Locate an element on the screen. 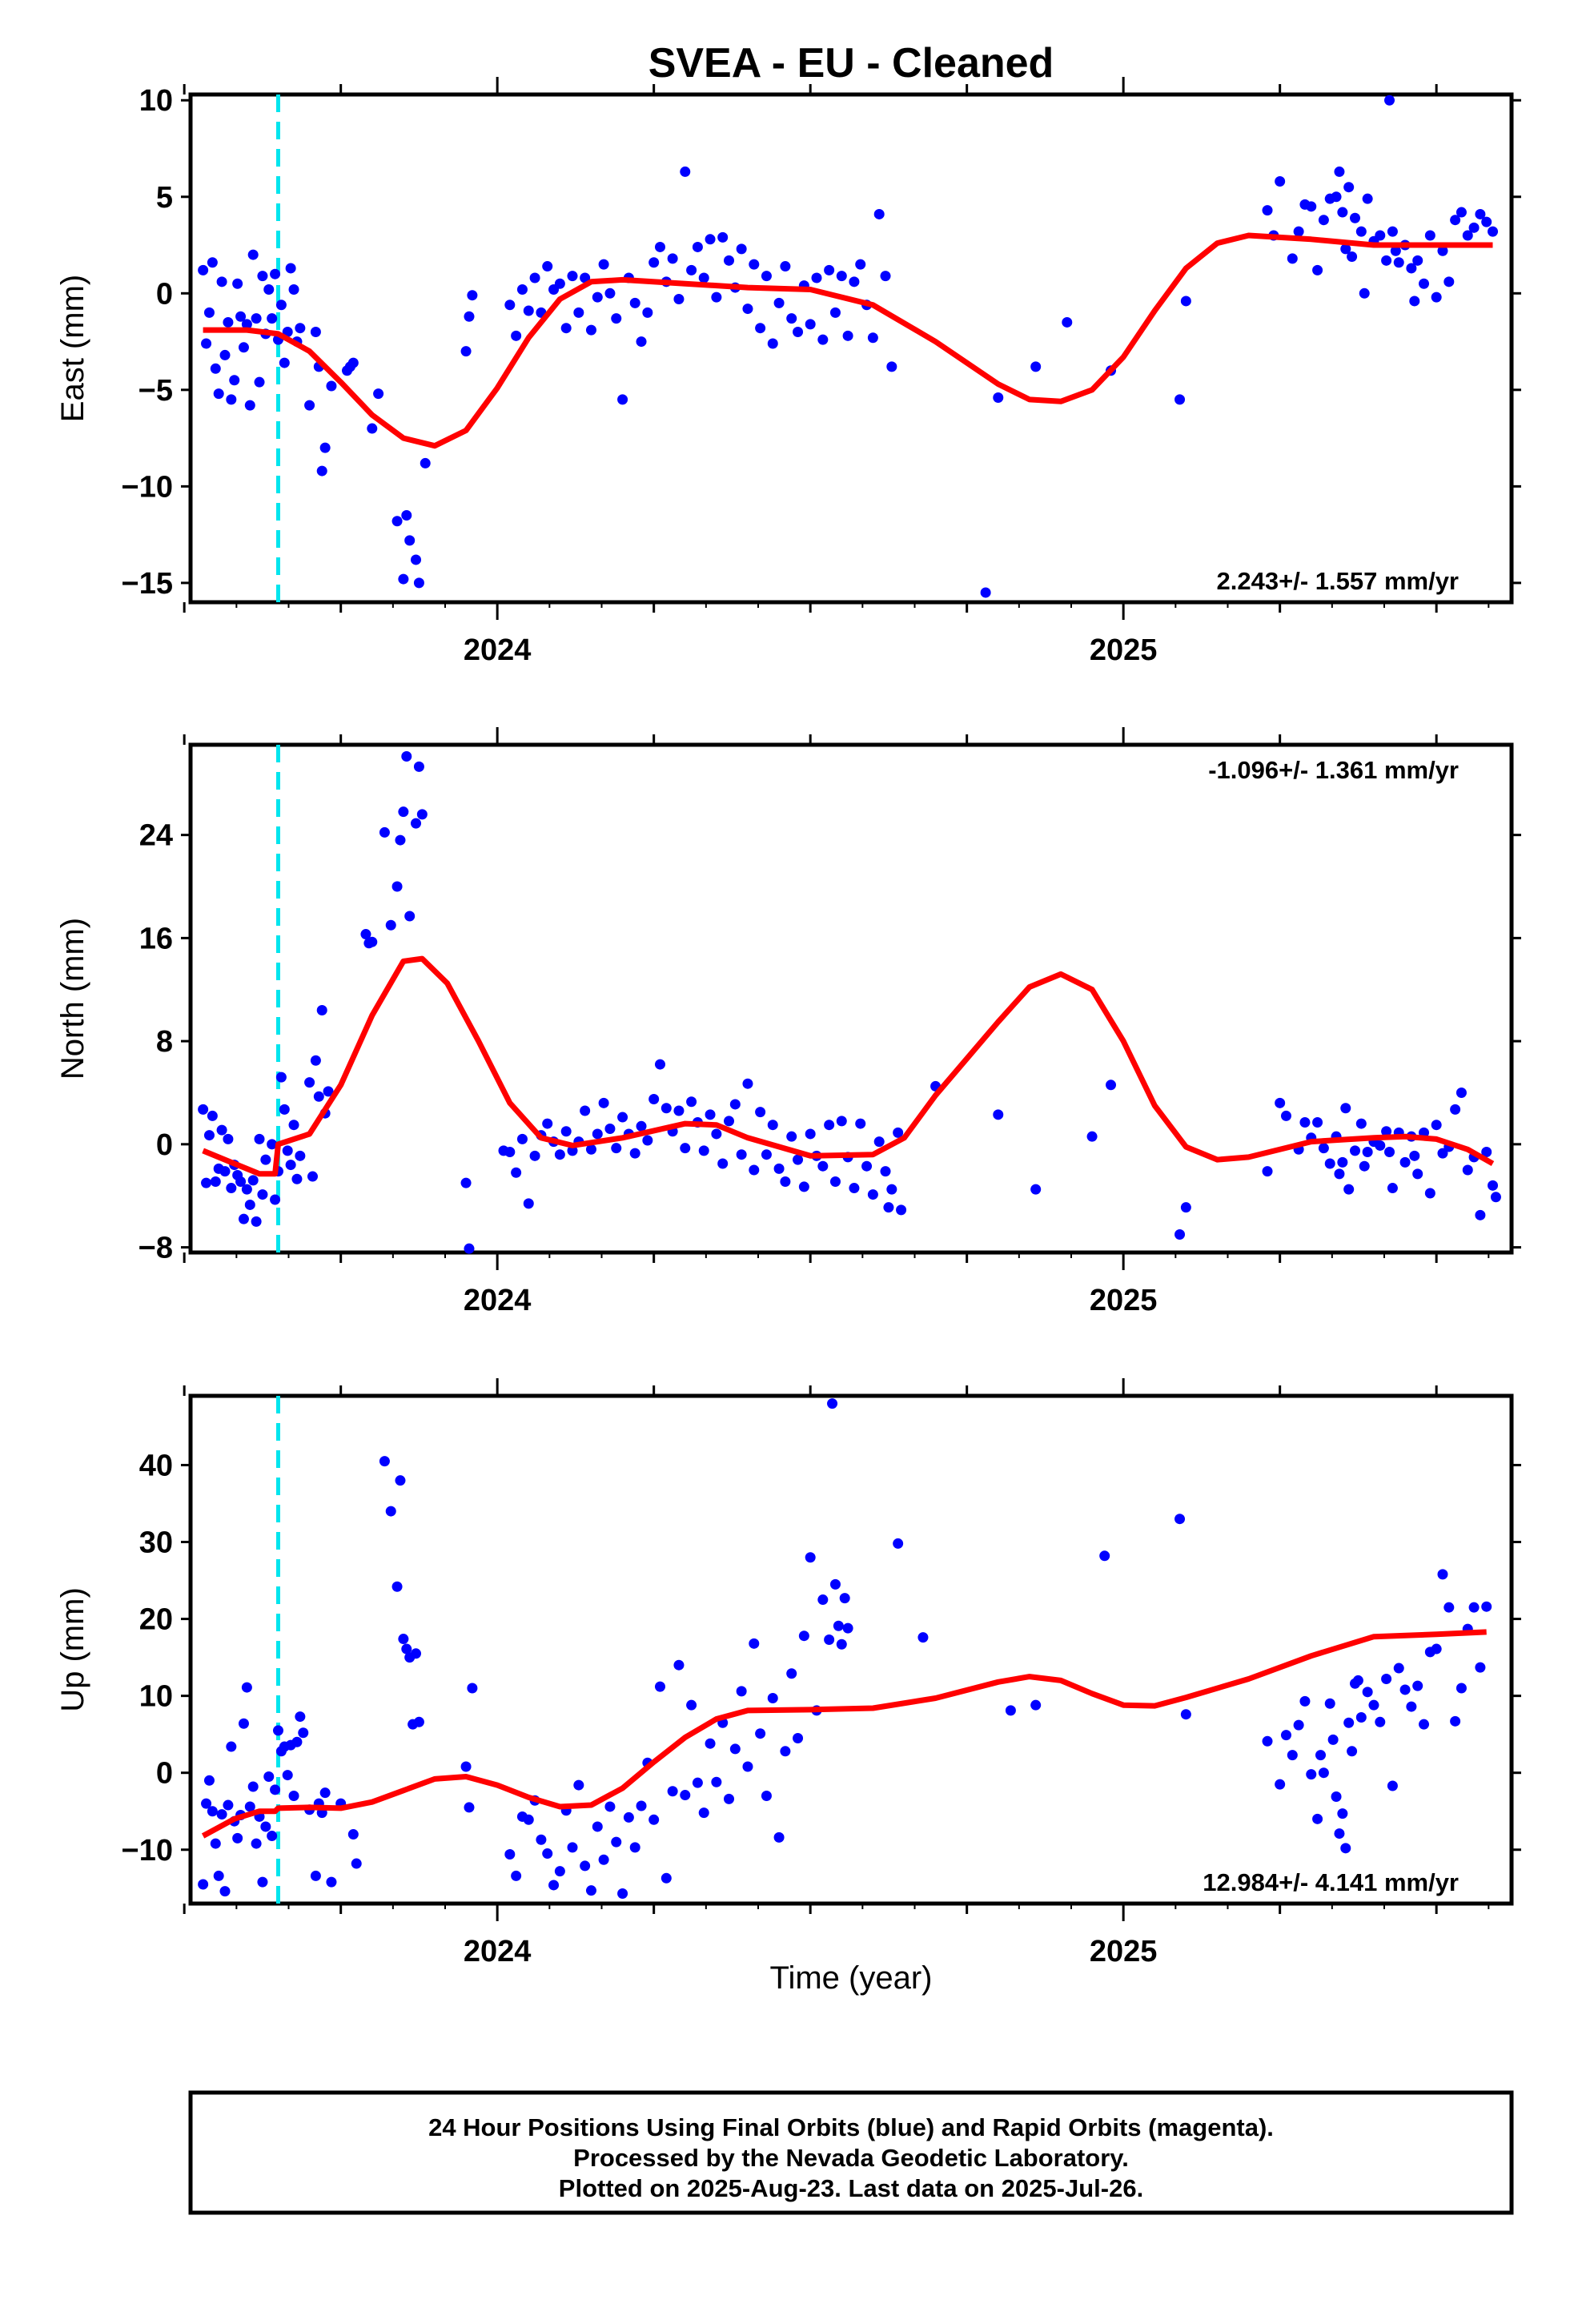  east-fit-curve is located at coordinates (848, 340).